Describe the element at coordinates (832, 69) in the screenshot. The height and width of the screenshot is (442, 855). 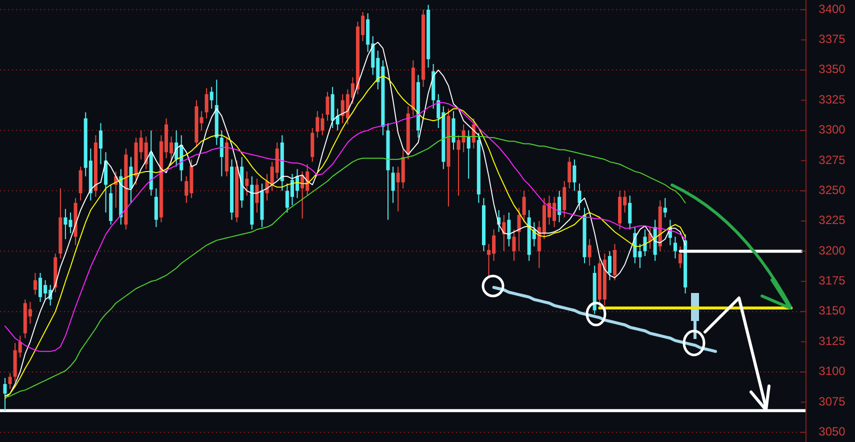
I see `y-tick-label: 3350` at that location.